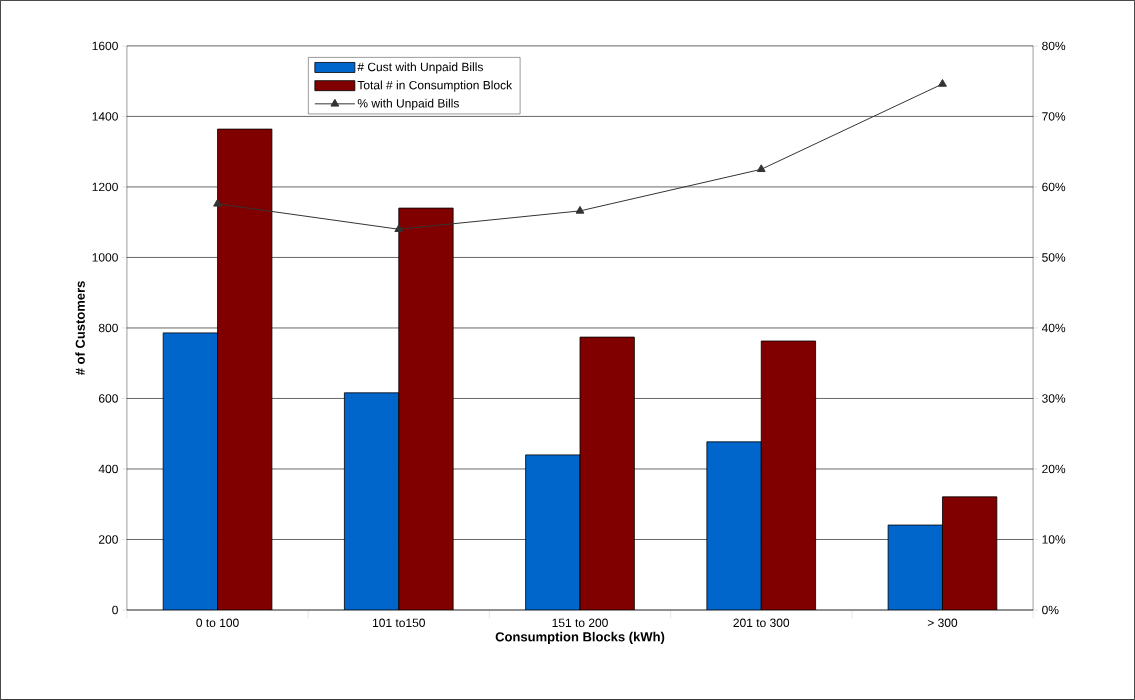  I want to click on x-tick-label: 0 to 100, so click(217, 623).